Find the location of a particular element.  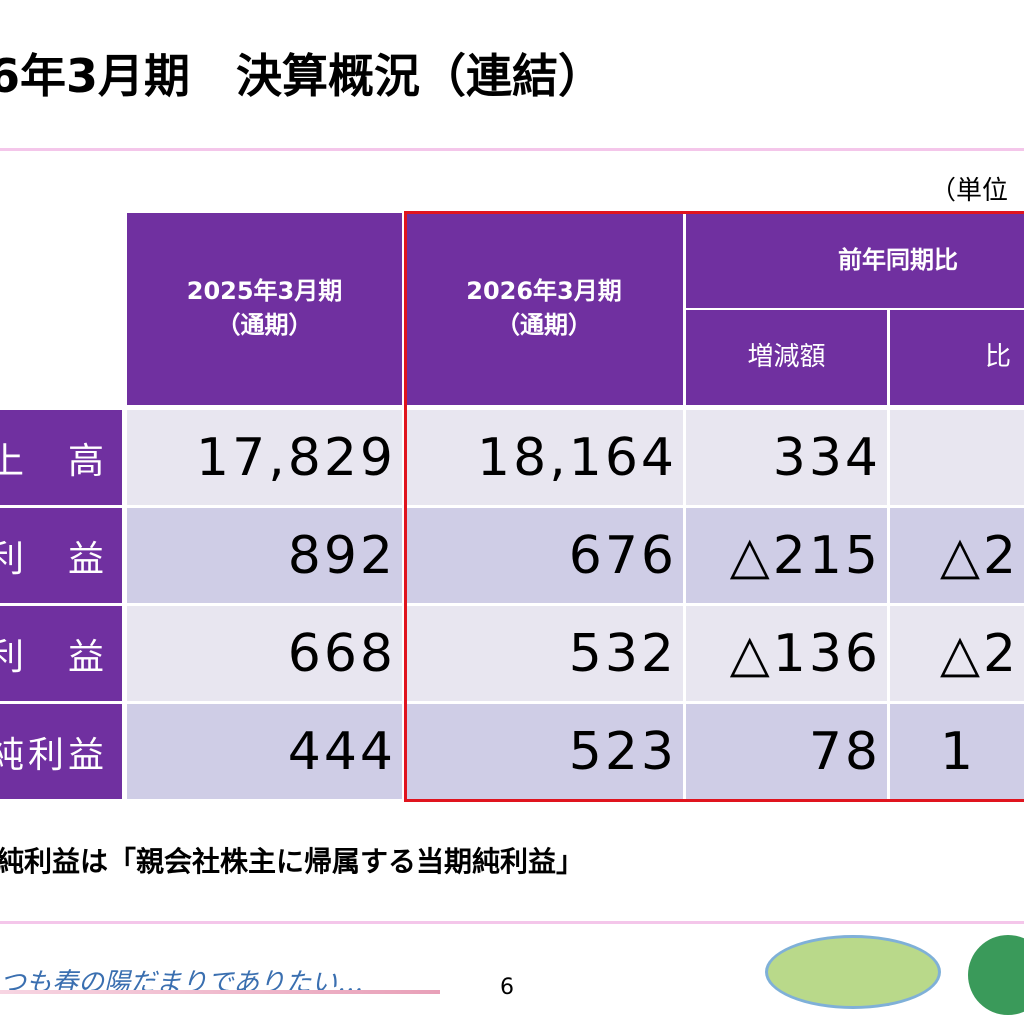

value-cell: 668 is located at coordinates (264, 653).